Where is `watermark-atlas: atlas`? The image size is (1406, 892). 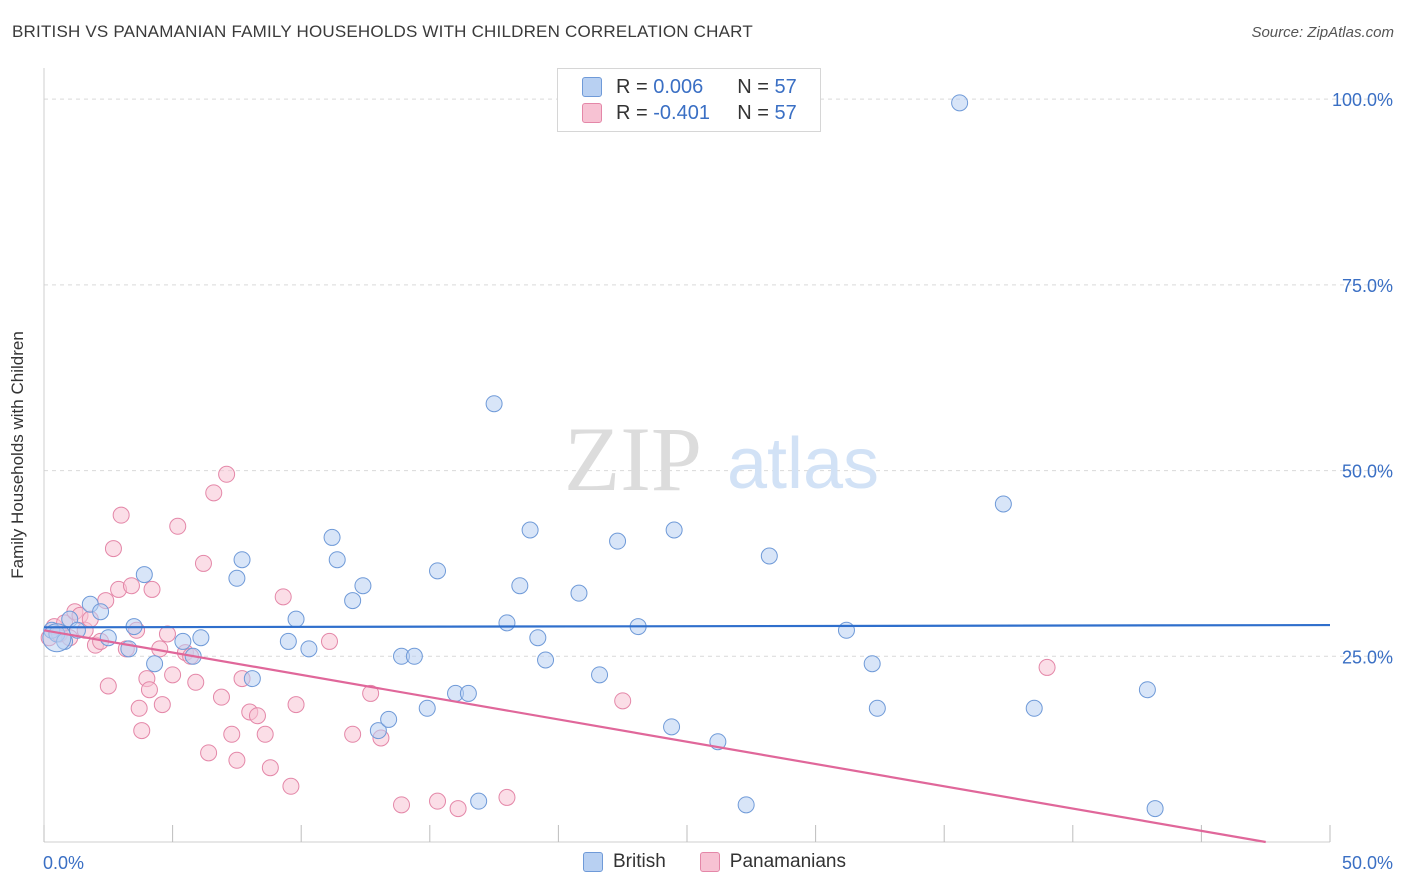 watermark-atlas: atlas is located at coordinates (803, 464).